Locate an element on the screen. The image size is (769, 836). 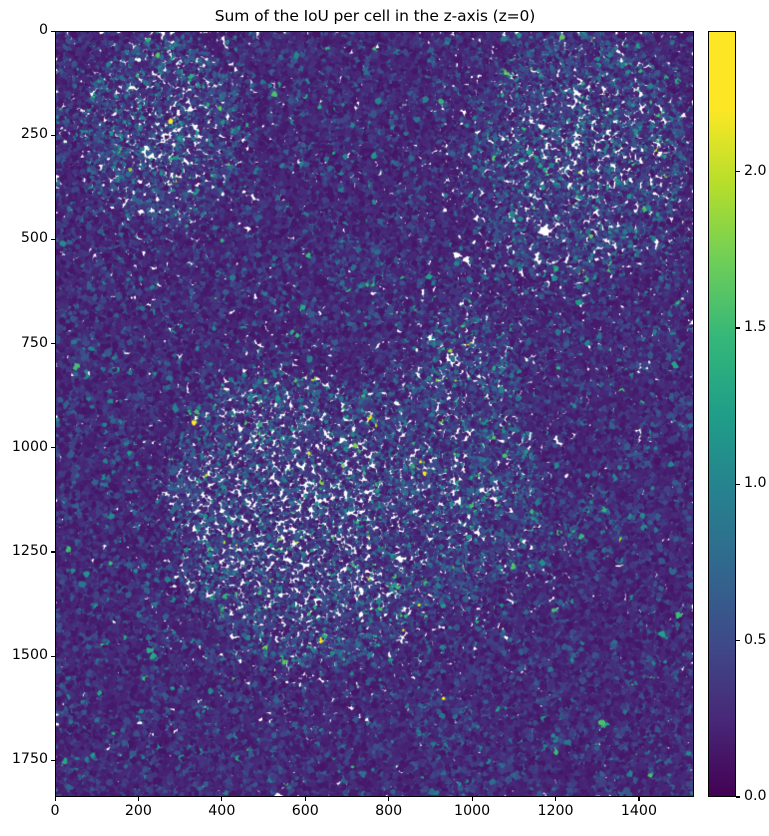
x-tick-label: 0 is located at coordinates (55, 811).